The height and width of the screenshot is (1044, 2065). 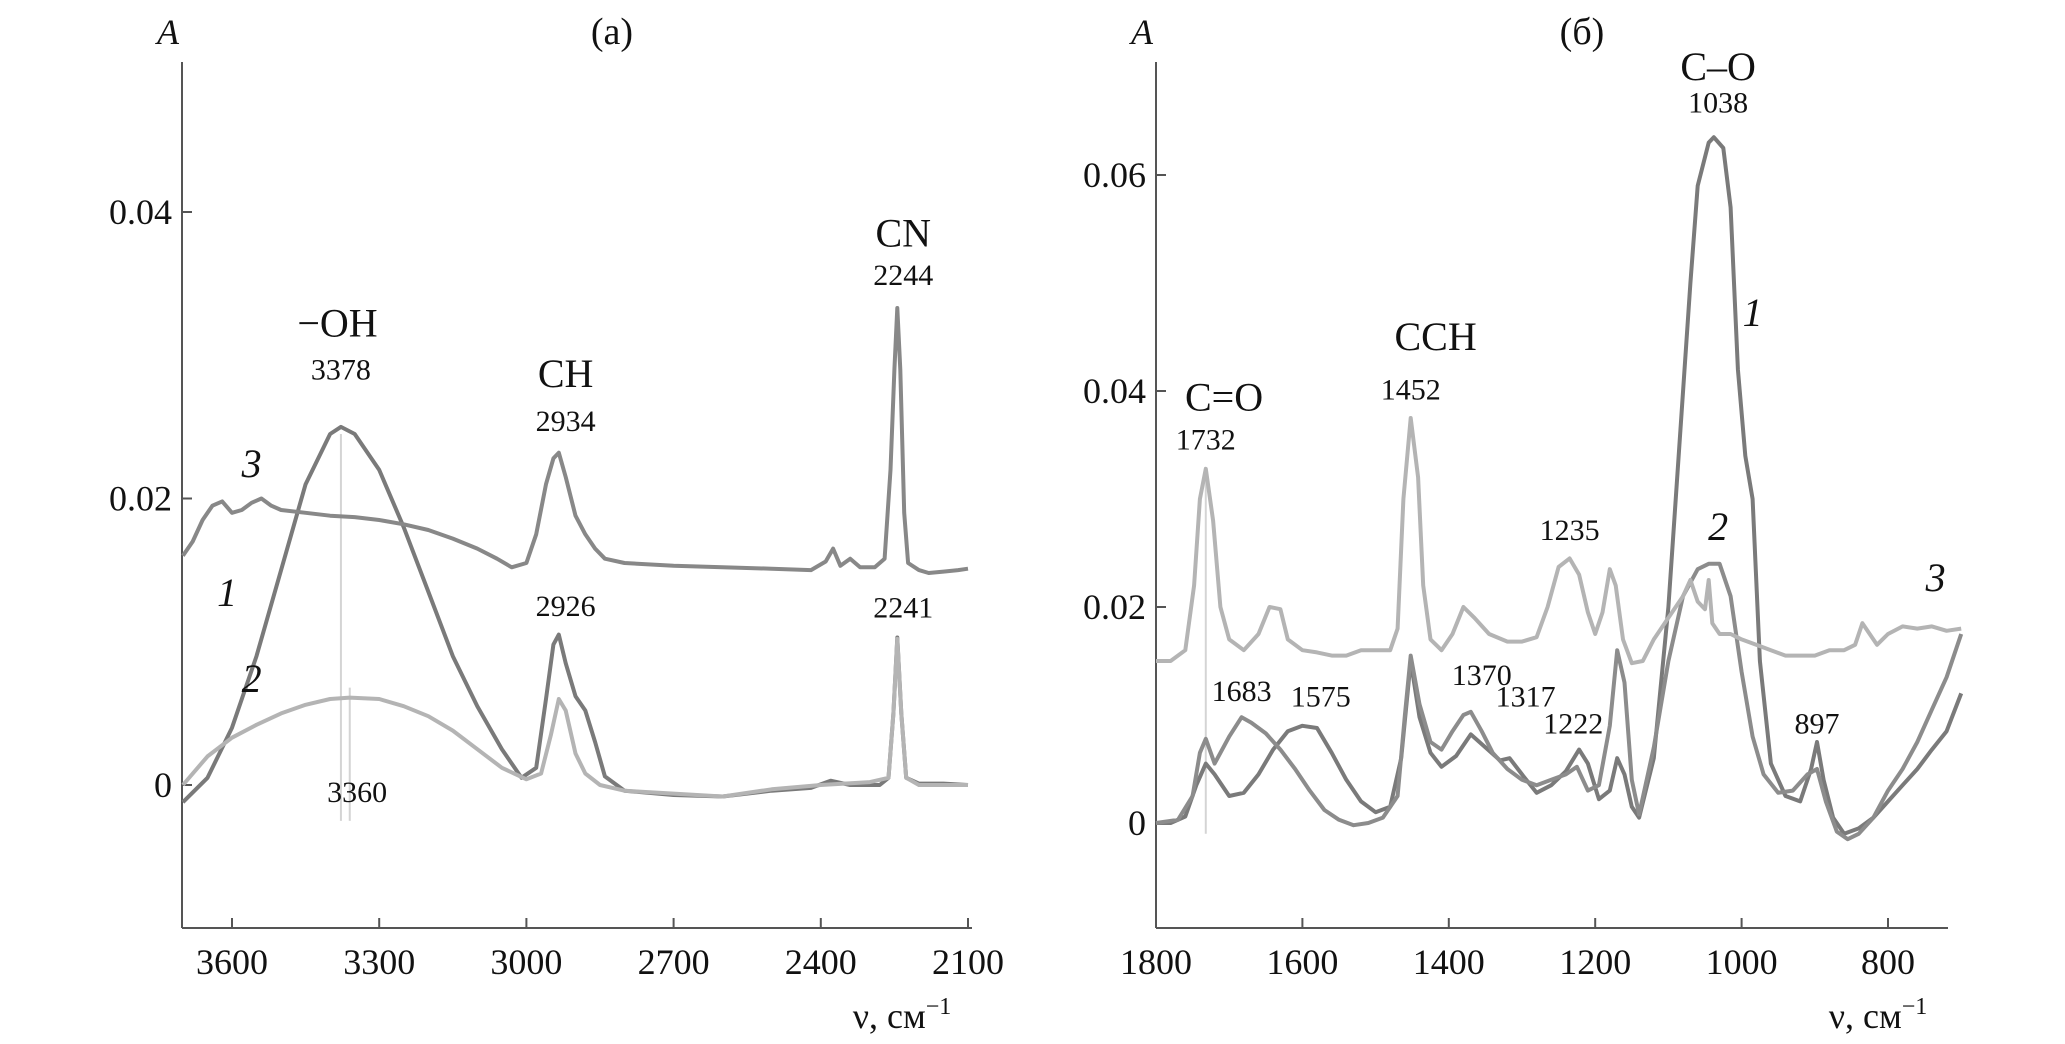 I want to click on peak-label: 2241, so click(x=903, y=607).